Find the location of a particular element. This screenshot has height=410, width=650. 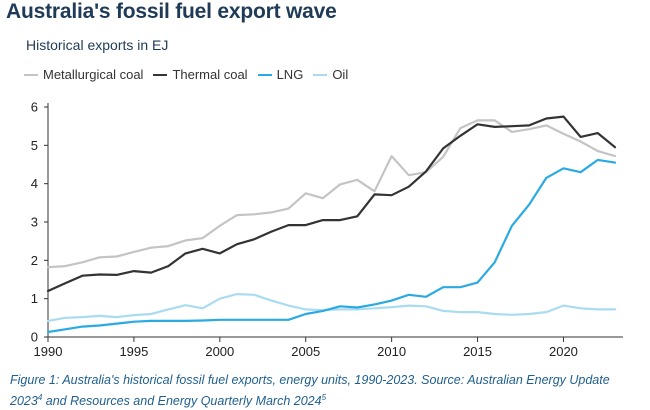

legend-label-oil: Oil is located at coordinates (340, 74).